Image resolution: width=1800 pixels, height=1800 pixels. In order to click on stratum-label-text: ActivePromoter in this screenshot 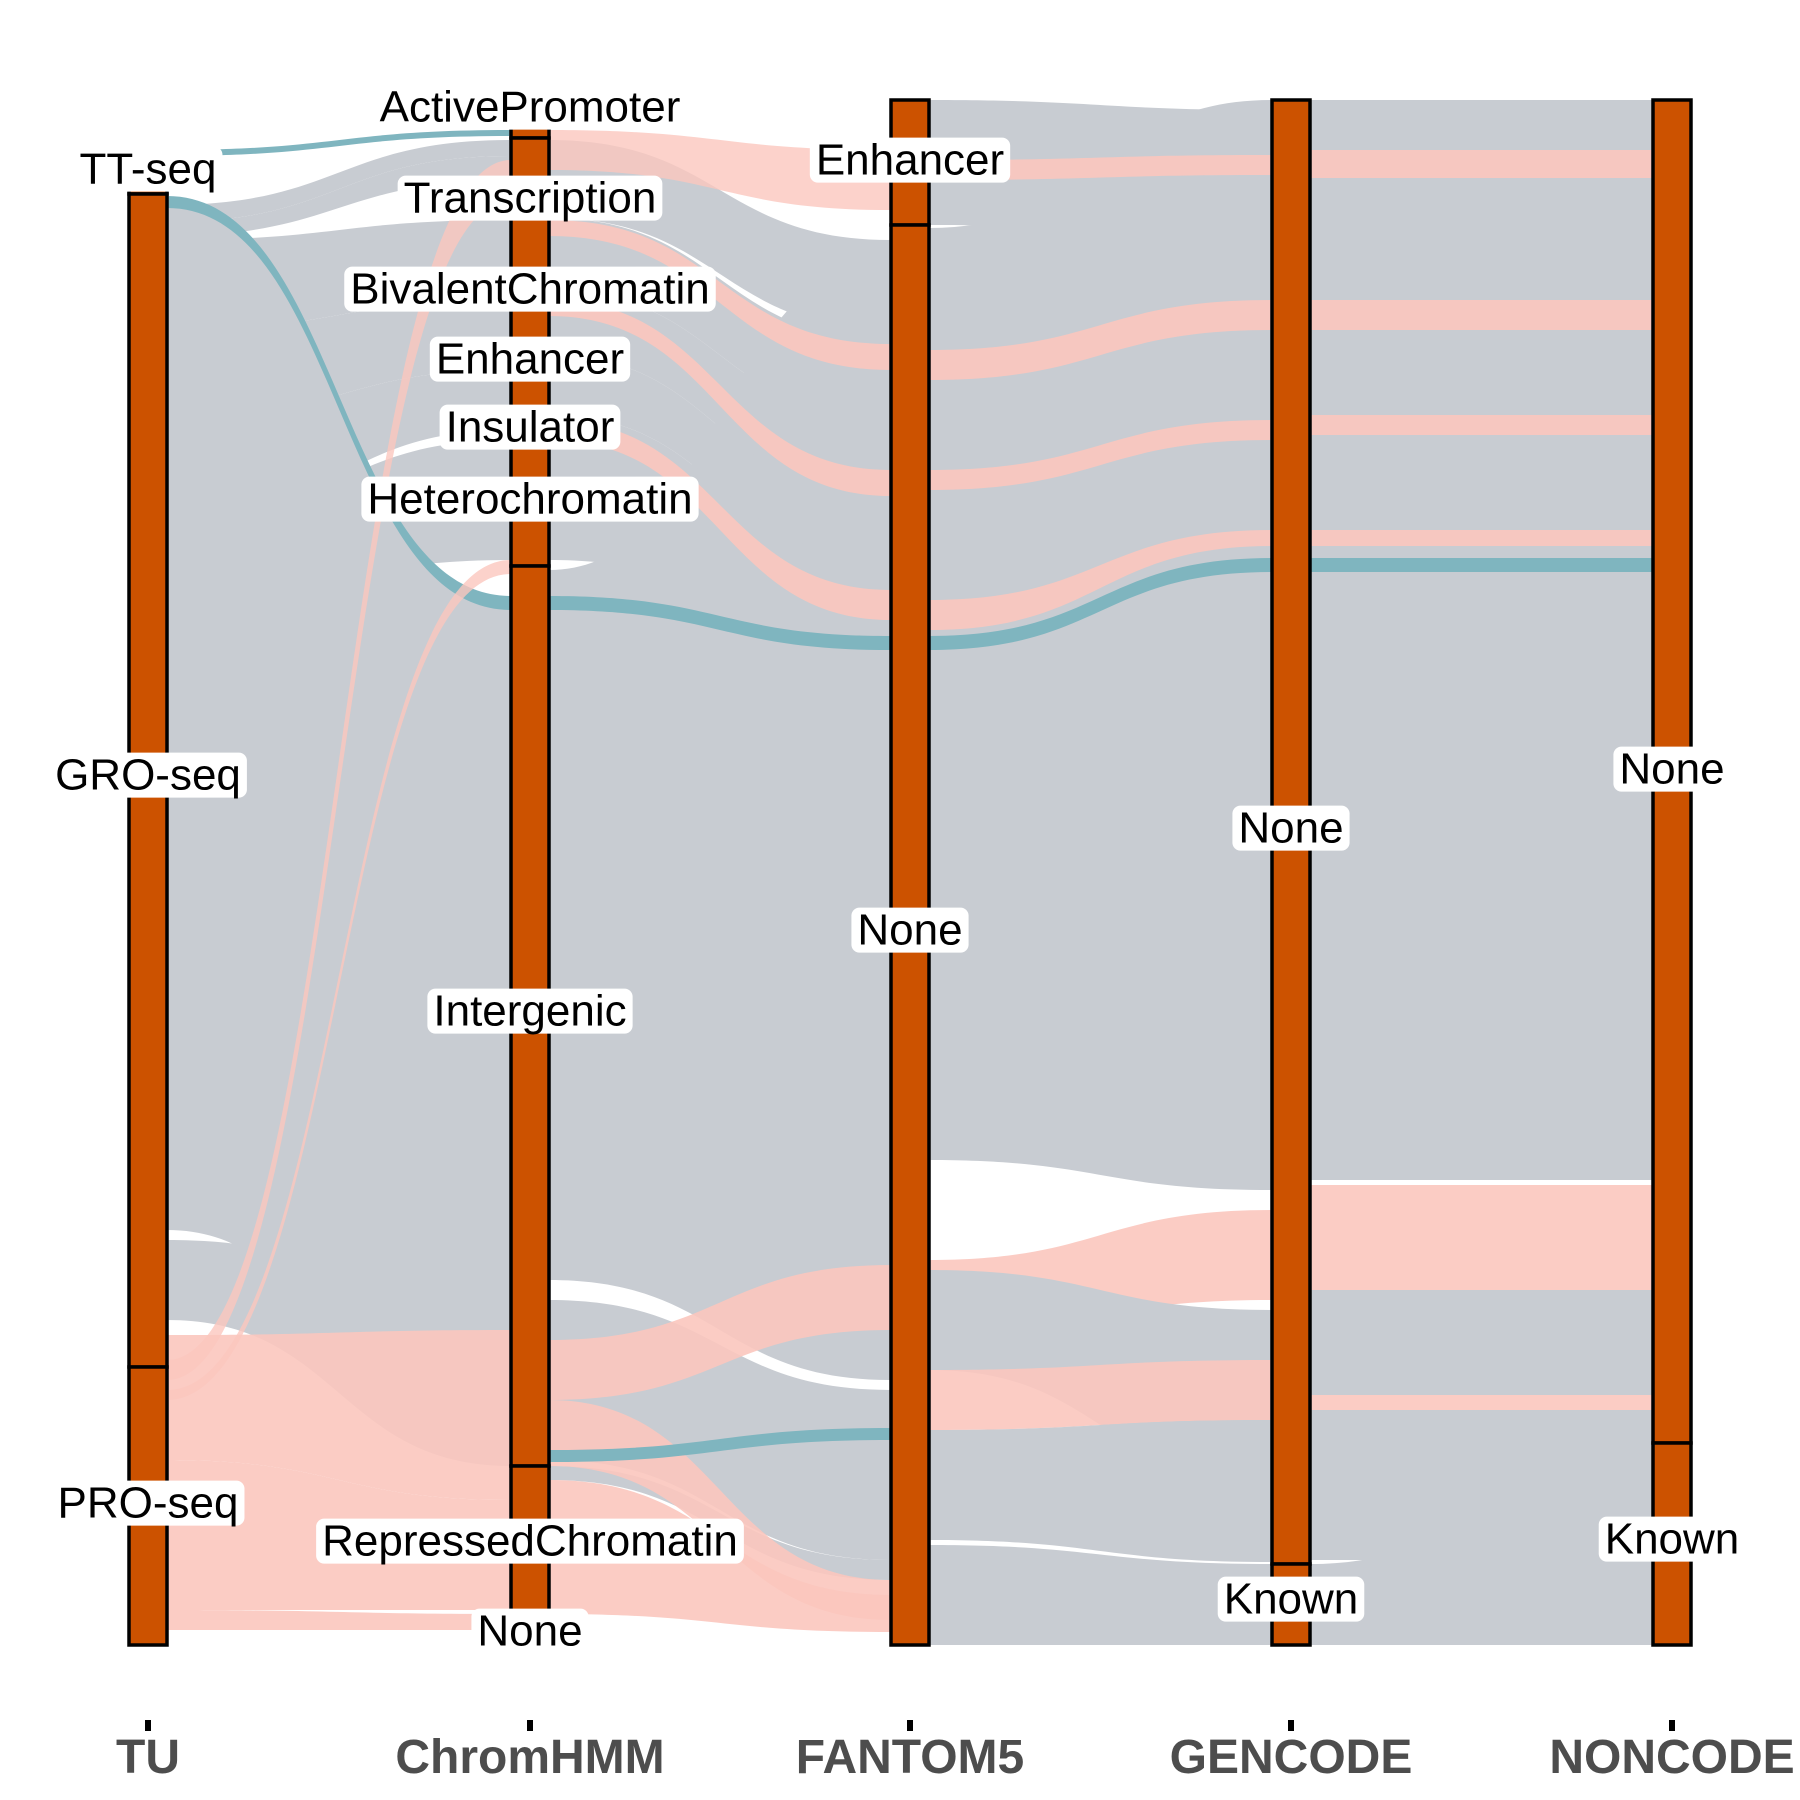, I will do `click(530, 107)`.